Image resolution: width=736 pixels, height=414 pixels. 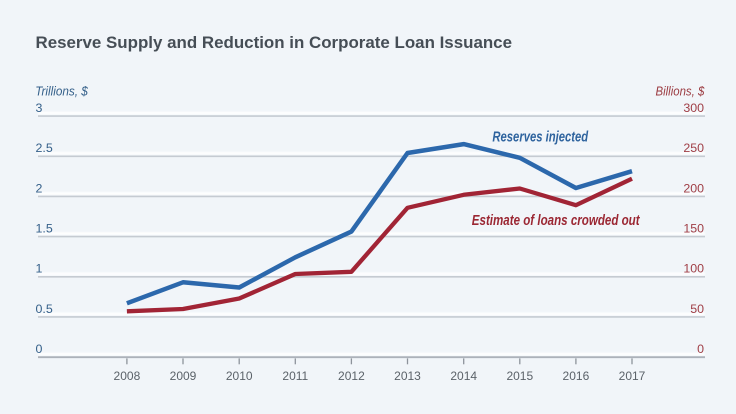 What do you see at coordinates (39, 108) in the screenshot?
I see `svg-text: 3` at bounding box center [39, 108].